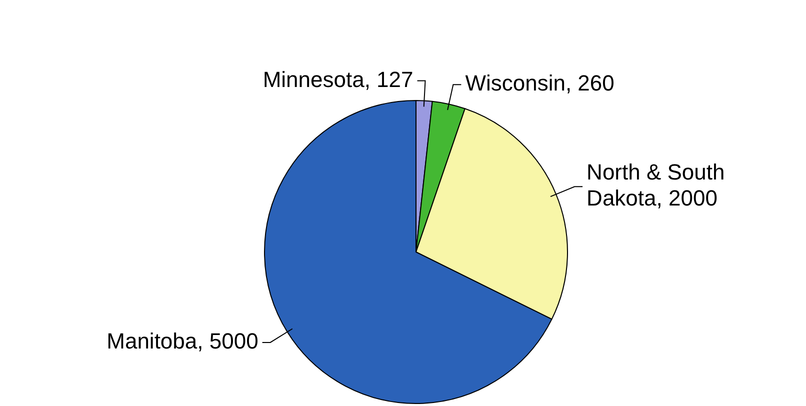  What do you see at coordinates (338, 79) in the screenshot?
I see `slice-label: Minnesota, 127` at bounding box center [338, 79].